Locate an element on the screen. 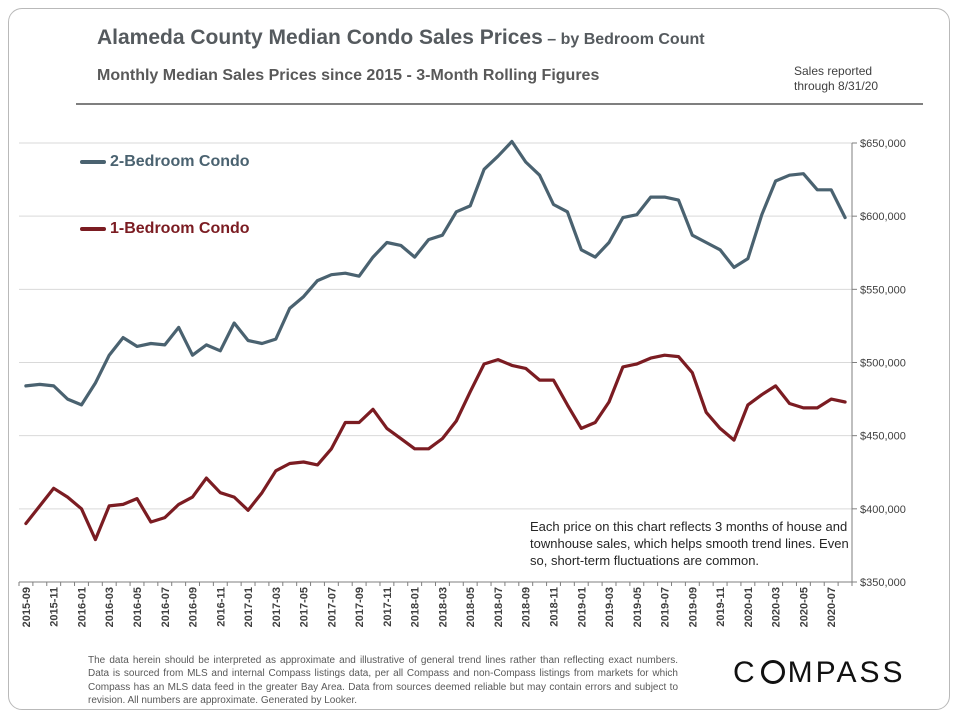 This screenshot has height=720, width=960. x-tick-label: 2020-01 is located at coordinates (749, 607).